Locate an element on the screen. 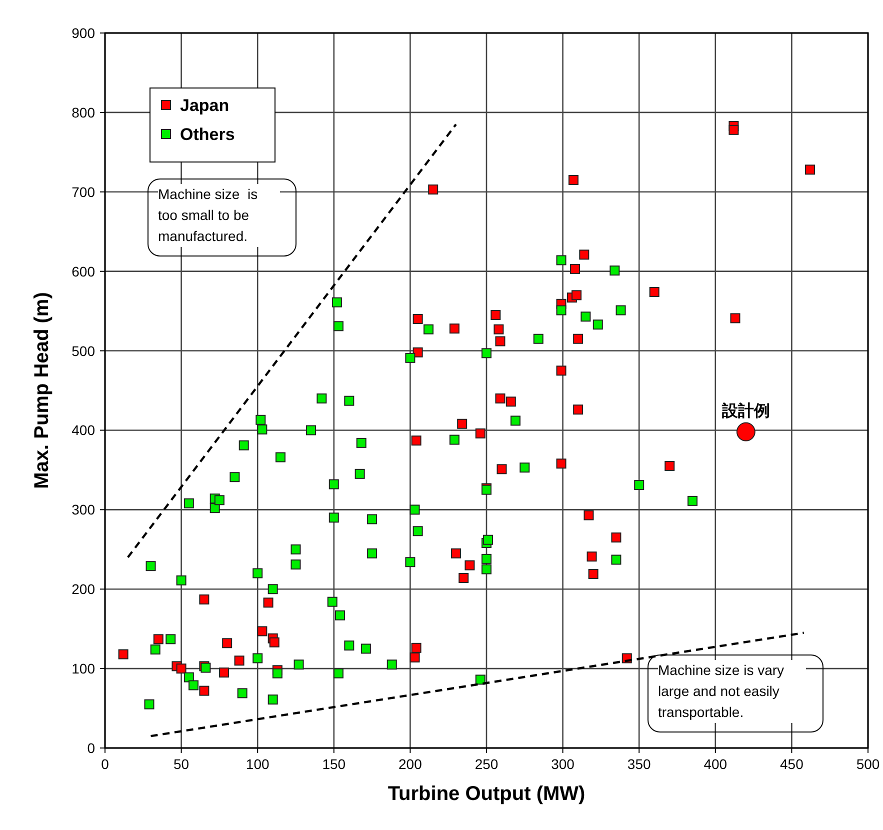 This screenshot has width=883, height=830. x-tick-label: 400 is located at coordinates (716, 764).